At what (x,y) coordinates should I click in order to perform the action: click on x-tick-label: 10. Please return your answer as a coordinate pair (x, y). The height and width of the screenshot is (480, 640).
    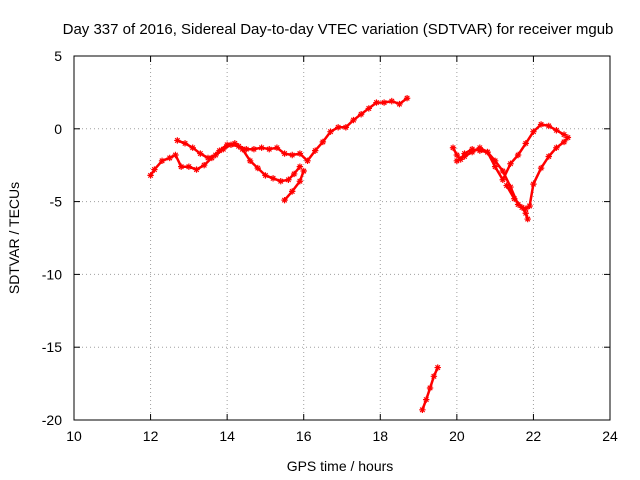
    Looking at the image, I should click on (74, 436).